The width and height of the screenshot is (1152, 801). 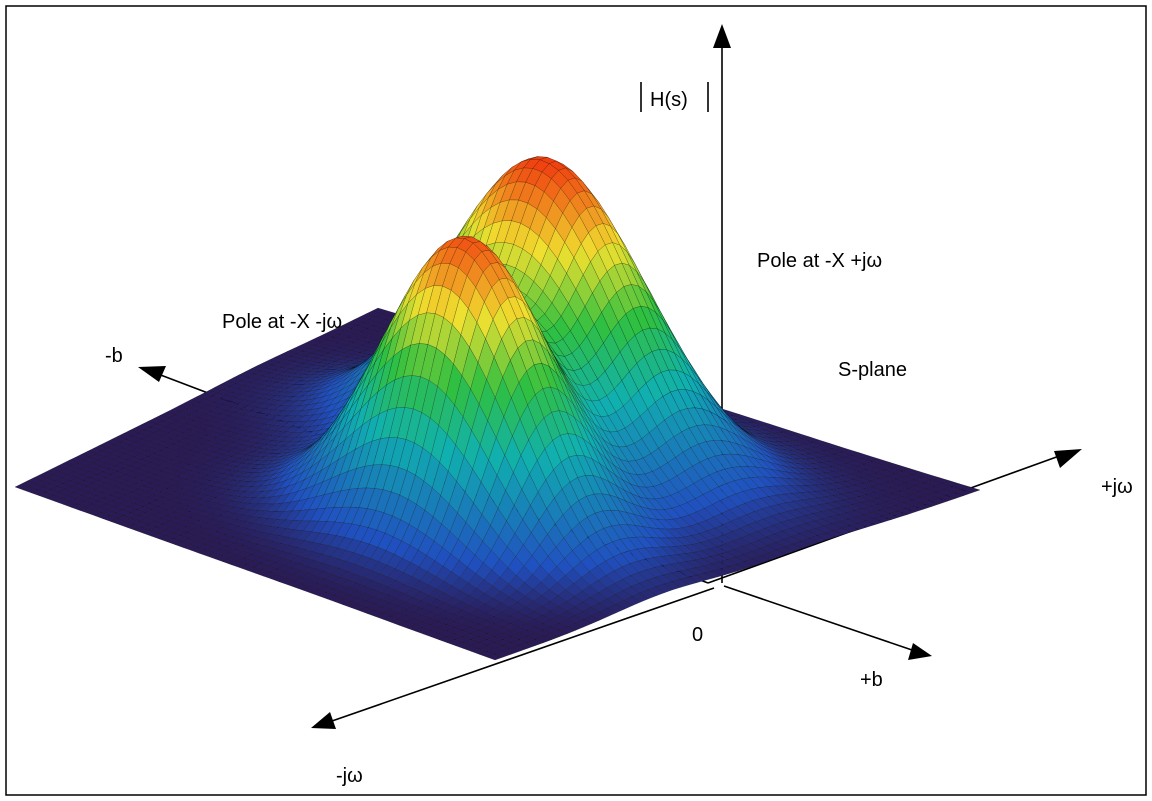 I want to click on minus-jw-label: -jω, so click(x=349, y=776).